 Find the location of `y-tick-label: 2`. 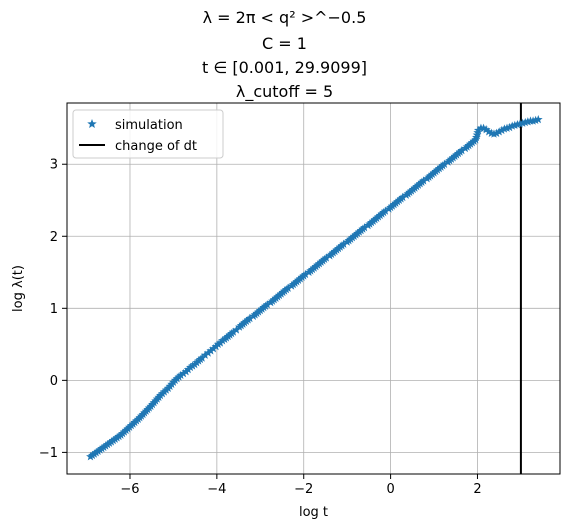

y-tick-label: 2 is located at coordinates (54, 237).